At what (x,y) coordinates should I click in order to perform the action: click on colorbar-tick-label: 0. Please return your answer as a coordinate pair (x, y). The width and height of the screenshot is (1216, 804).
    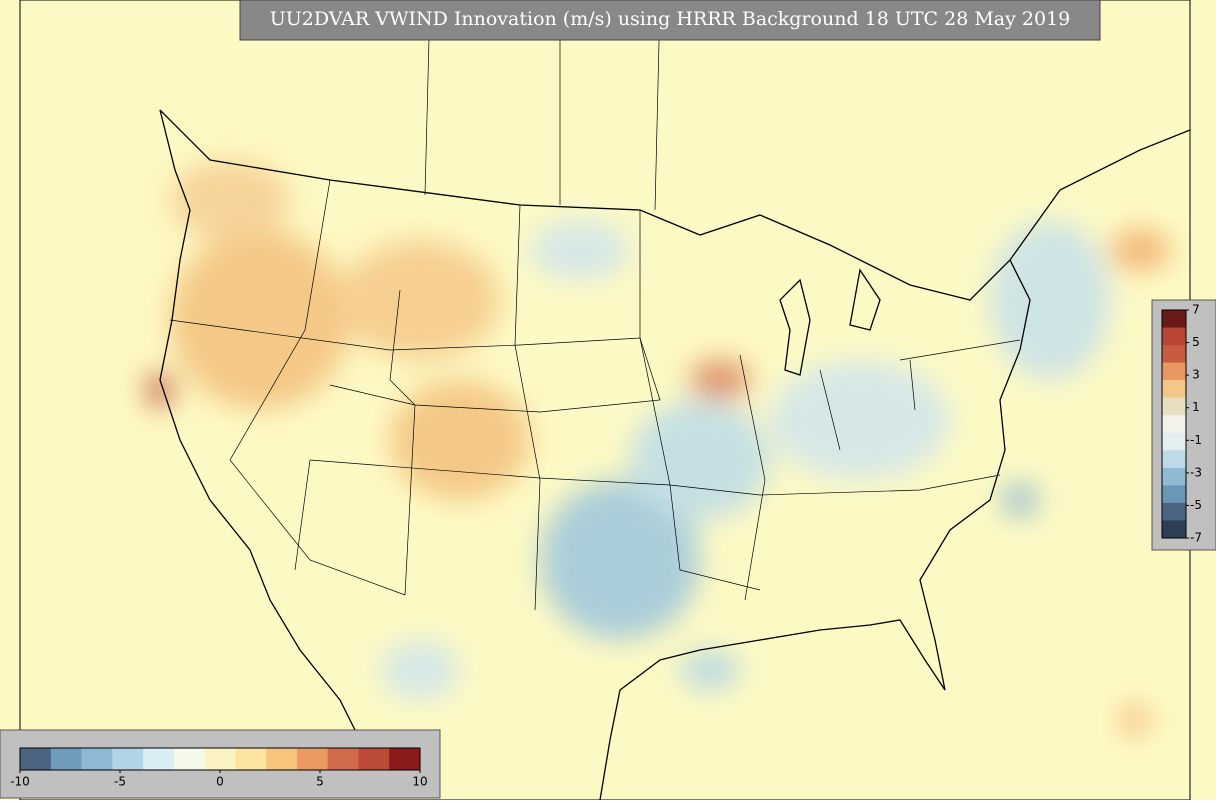
    Looking at the image, I should click on (220, 782).